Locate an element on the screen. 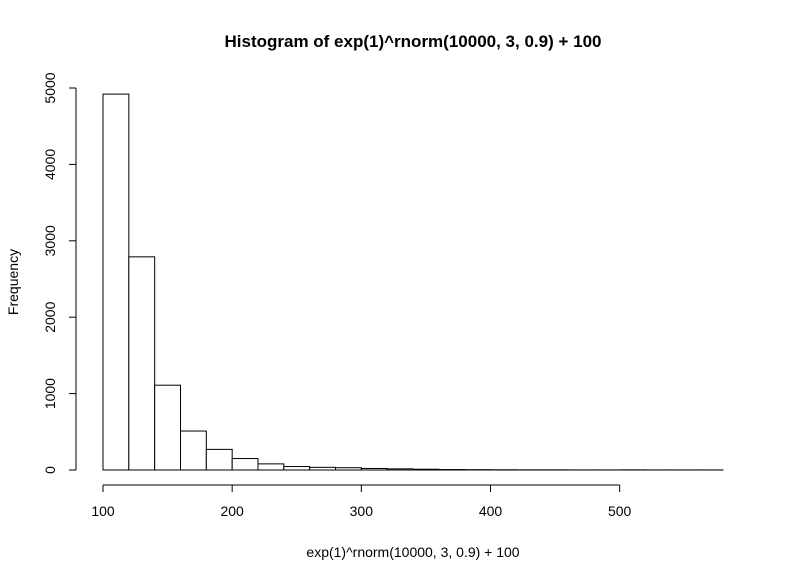 The image size is (788, 583). x-tick-label: 500 is located at coordinates (620, 511).